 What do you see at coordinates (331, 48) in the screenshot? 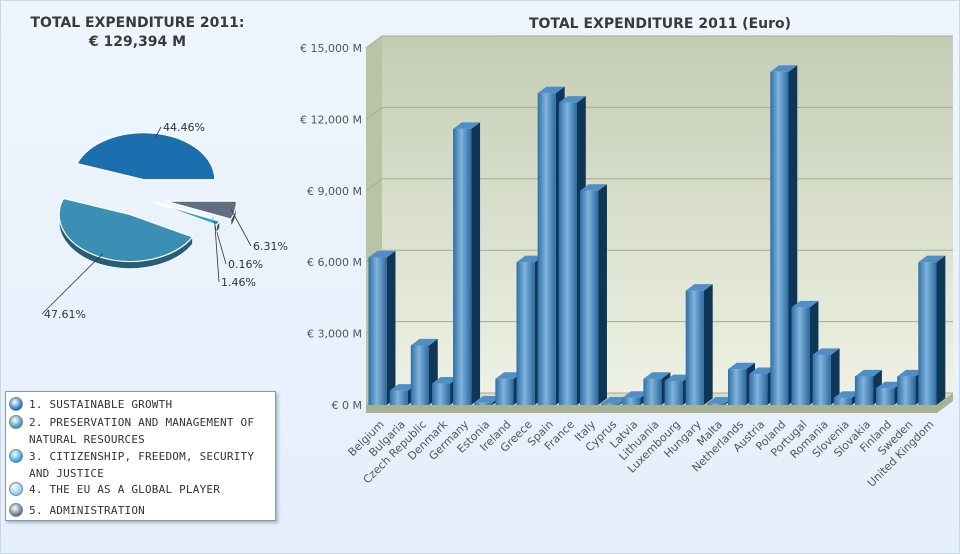
I see `y-tick-label: € 15,000 M` at bounding box center [331, 48].